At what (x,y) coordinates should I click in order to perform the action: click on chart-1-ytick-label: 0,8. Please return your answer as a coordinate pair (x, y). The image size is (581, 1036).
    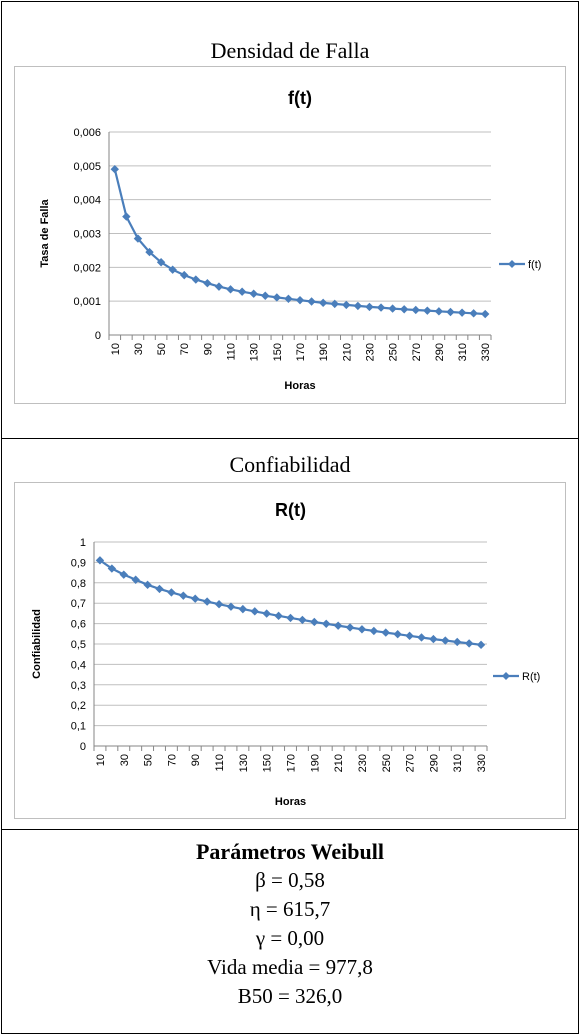
    Looking at the image, I should click on (78, 584).